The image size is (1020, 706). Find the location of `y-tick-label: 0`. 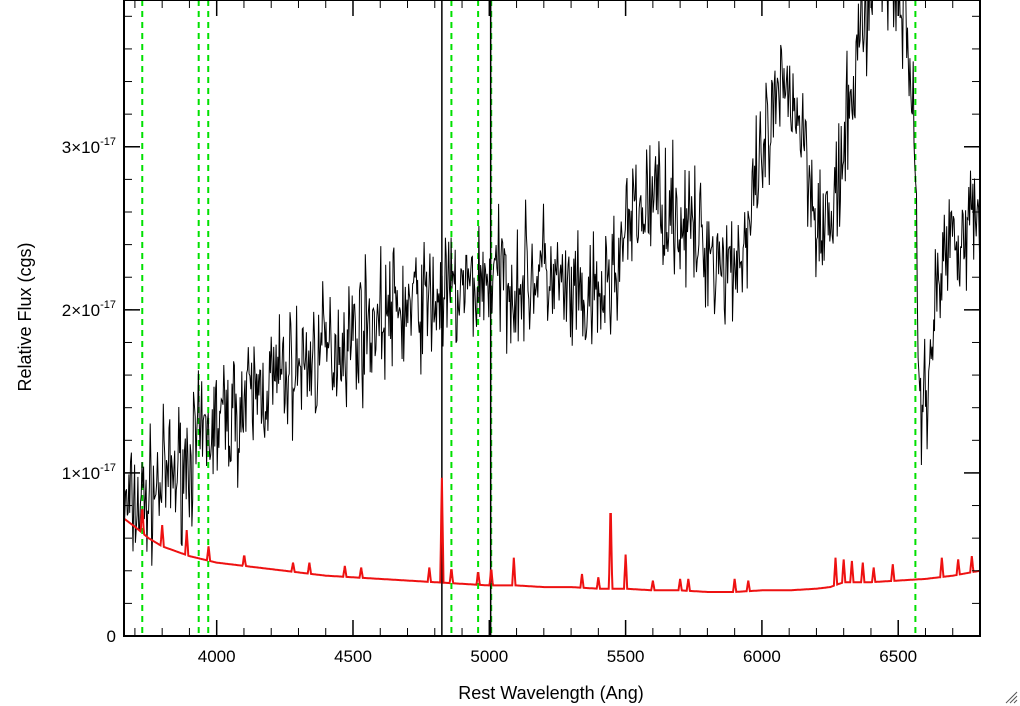

y-tick-label: 0 is located at coordinates (111, 636).